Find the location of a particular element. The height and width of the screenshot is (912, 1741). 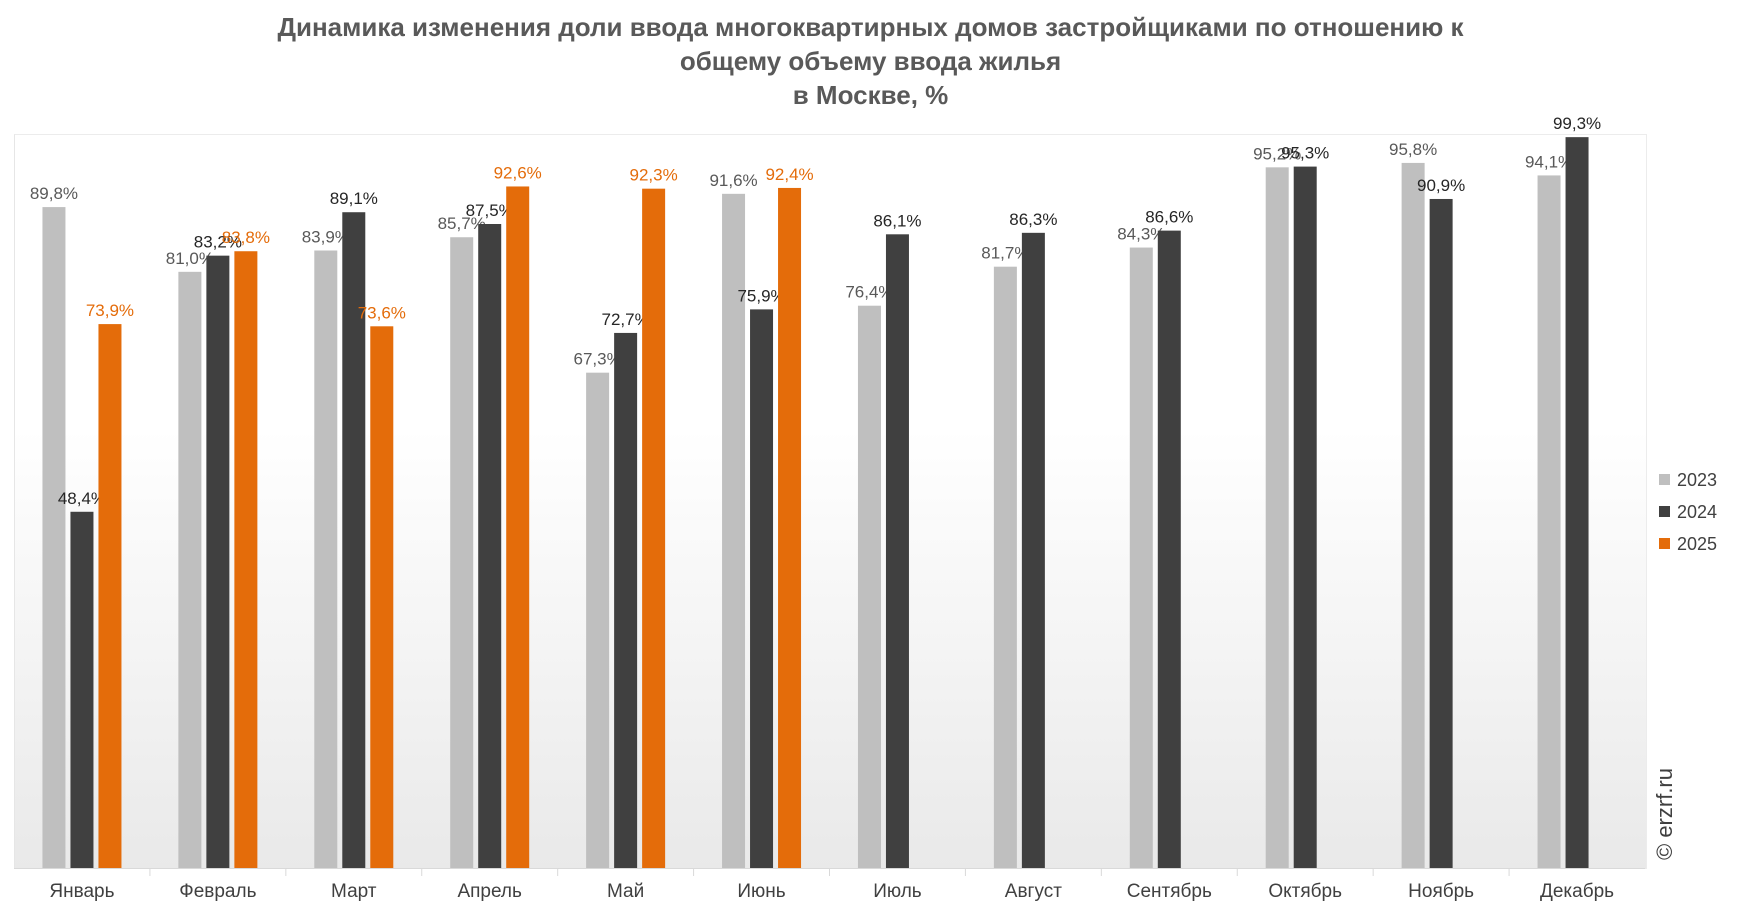

x-tick-label: Ноябрь is located at coordinates (1441, 891).